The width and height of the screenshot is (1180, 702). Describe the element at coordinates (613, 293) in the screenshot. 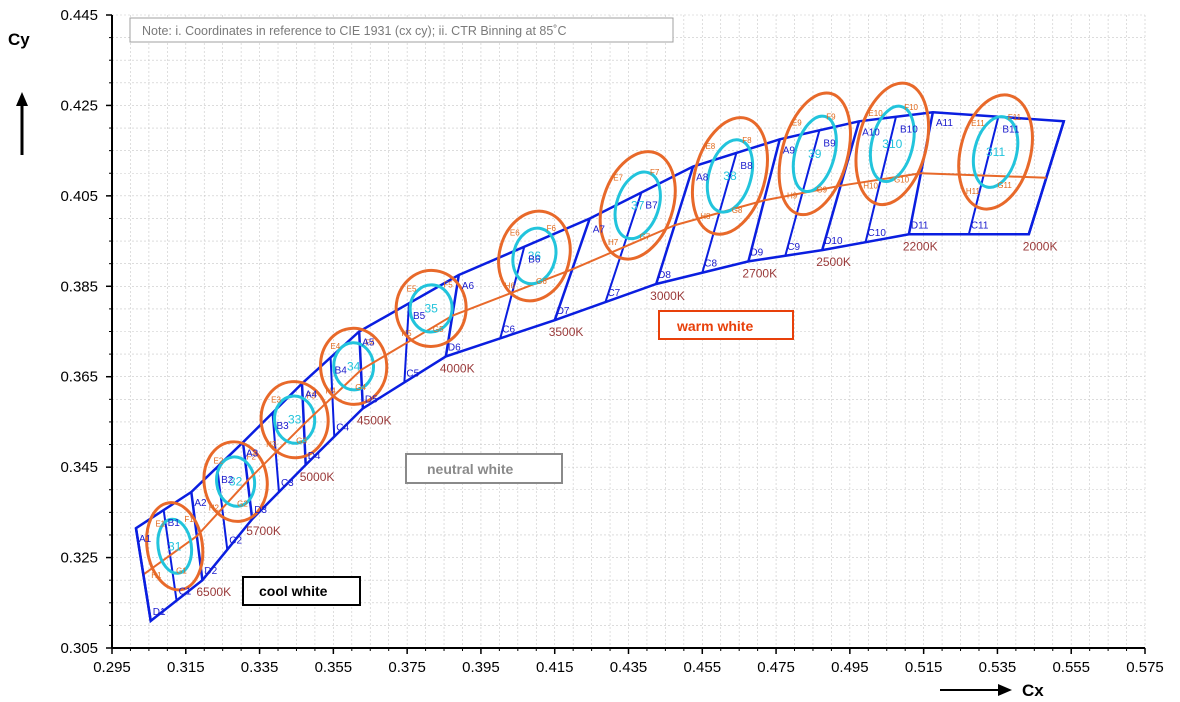

I see `sub-bin-label: C7` at that location.